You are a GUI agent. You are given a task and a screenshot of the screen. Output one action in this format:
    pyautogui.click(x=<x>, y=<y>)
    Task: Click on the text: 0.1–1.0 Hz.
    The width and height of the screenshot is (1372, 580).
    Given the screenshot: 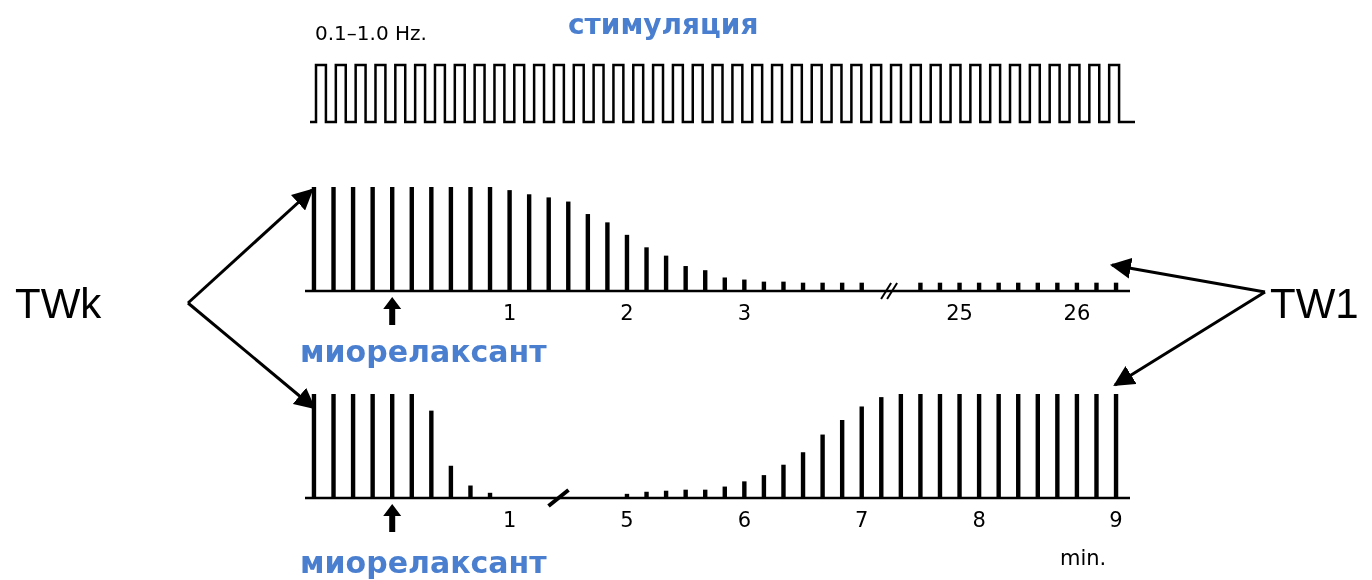 What is the action you would take?
    pyautogui.click(x=371, y=33)
    